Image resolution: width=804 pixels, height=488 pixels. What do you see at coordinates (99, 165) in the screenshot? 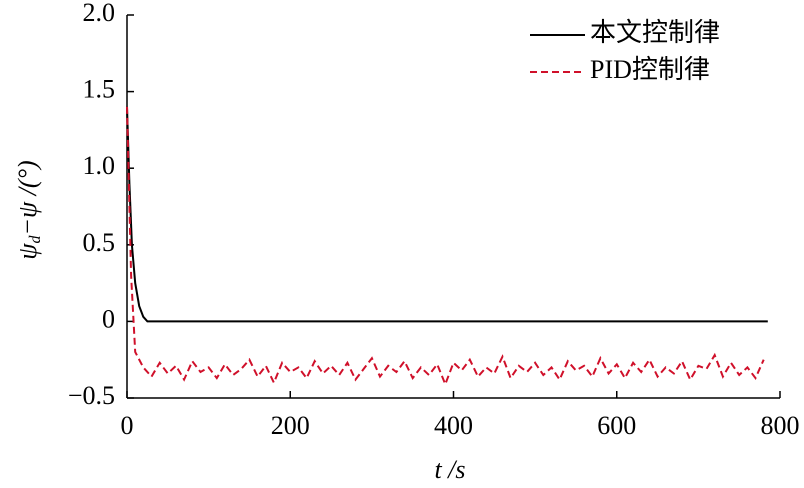
I see `y-tick-label: 1.0` at bounding box center [99, 165].